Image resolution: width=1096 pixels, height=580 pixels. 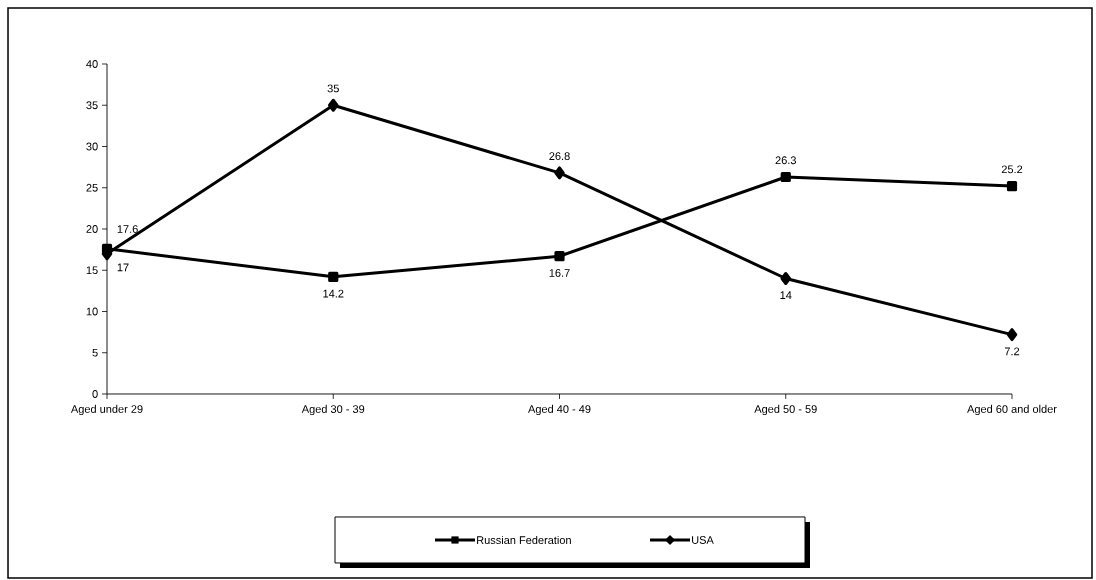 What do you see at coordinates (333, 88) in the screenshot?
I see `data-label: 35` at bounding box center [333, 88].